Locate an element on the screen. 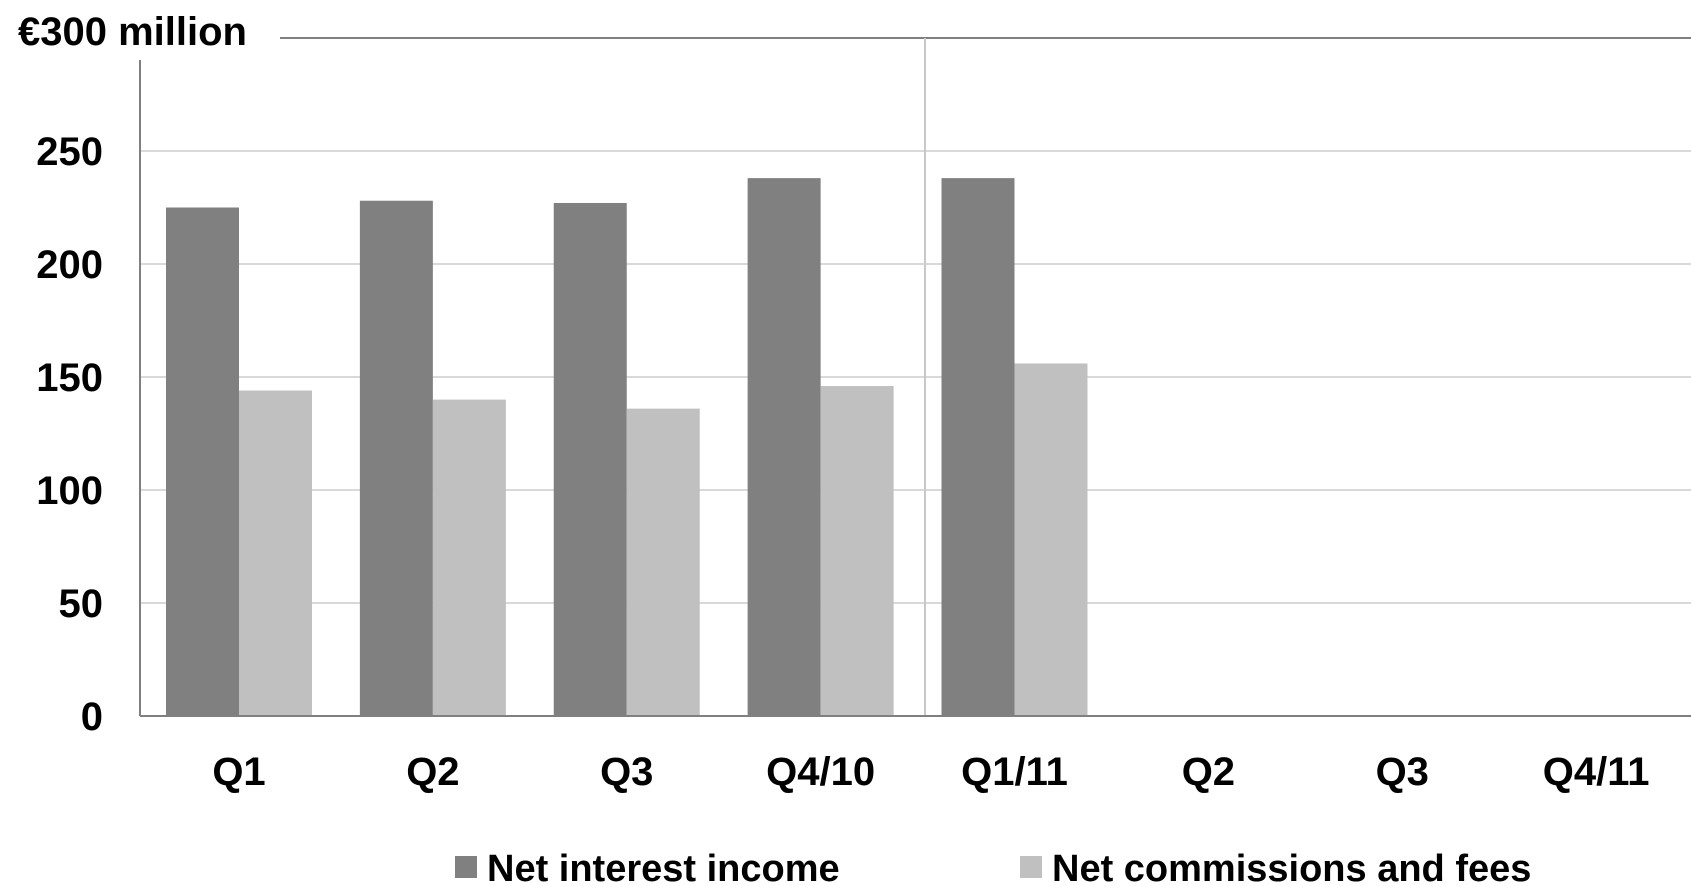  y-axis-unit-label: €300 million is located at coordinates (132, 32).